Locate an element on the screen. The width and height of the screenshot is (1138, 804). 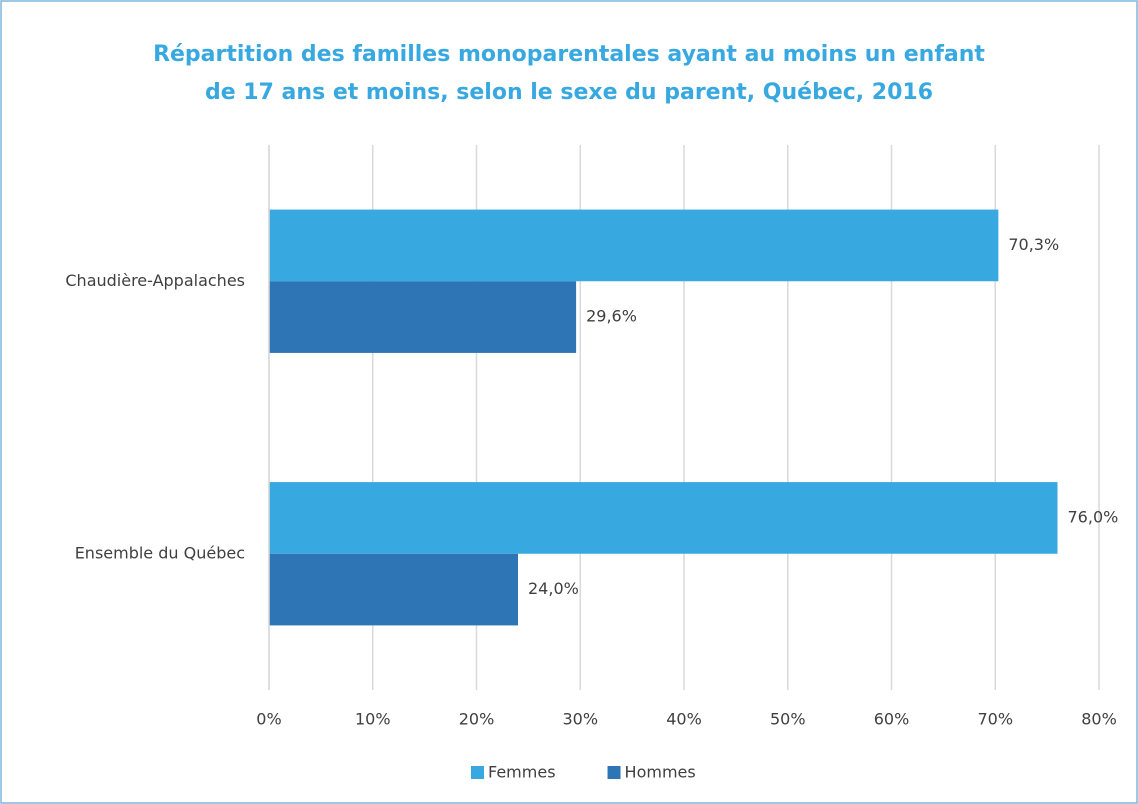
x-tick-label: 70% is located at coordinates (995, 719).